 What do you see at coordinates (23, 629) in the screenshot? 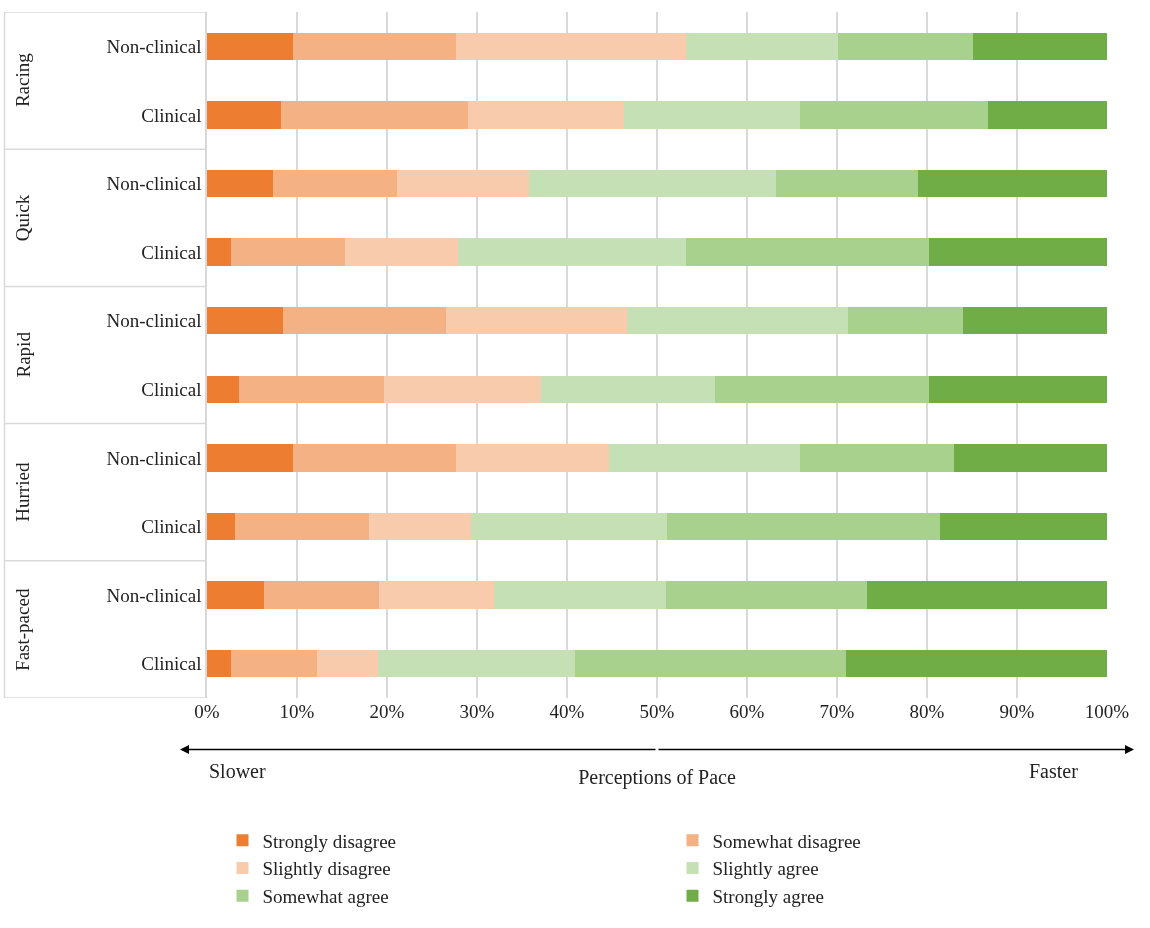
I see `text: Fast-paced` at bounding box center [23, 629].